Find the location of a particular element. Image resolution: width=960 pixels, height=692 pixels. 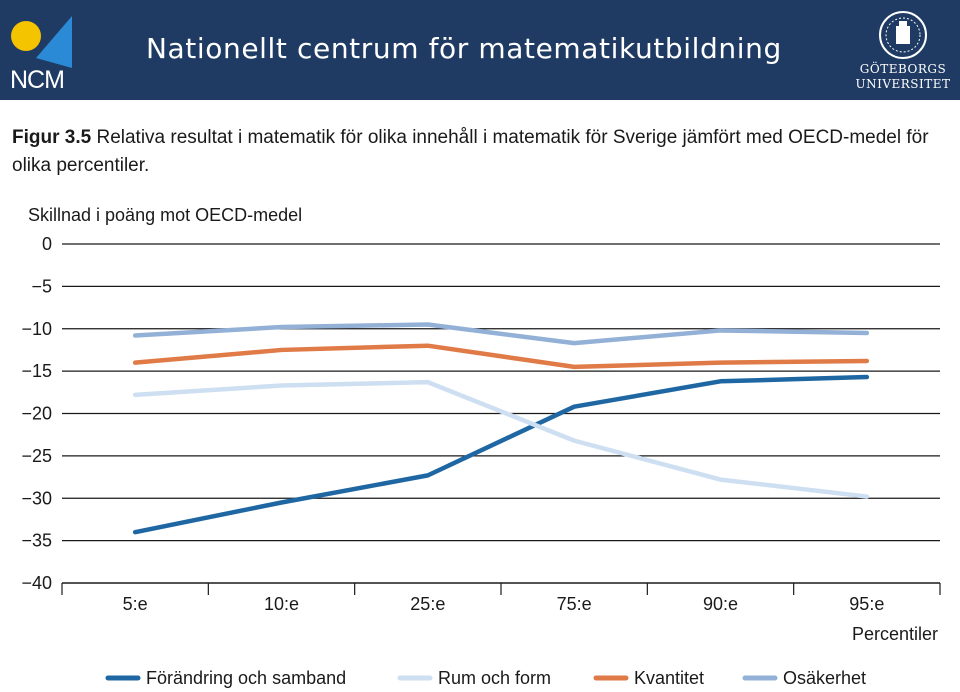

x-tick-label-0: 5:e is located at coordinates (135, 604).